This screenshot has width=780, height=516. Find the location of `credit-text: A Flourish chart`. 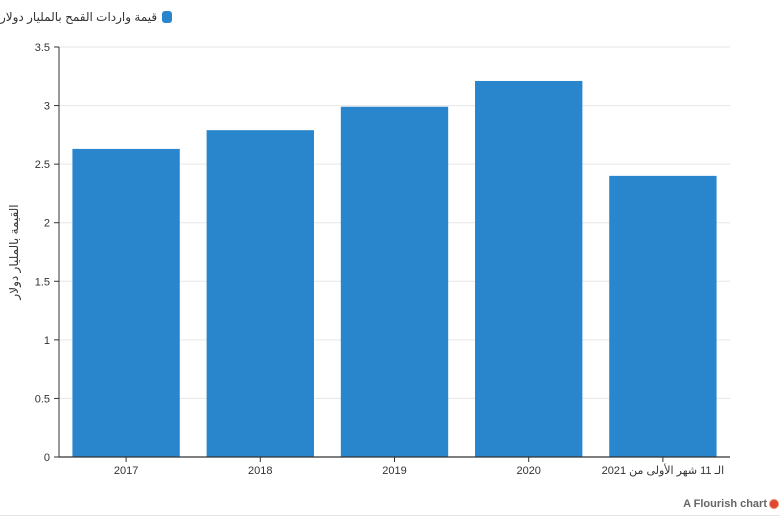

credit-text: A Flourish chart is located at coordinates (725, 504).